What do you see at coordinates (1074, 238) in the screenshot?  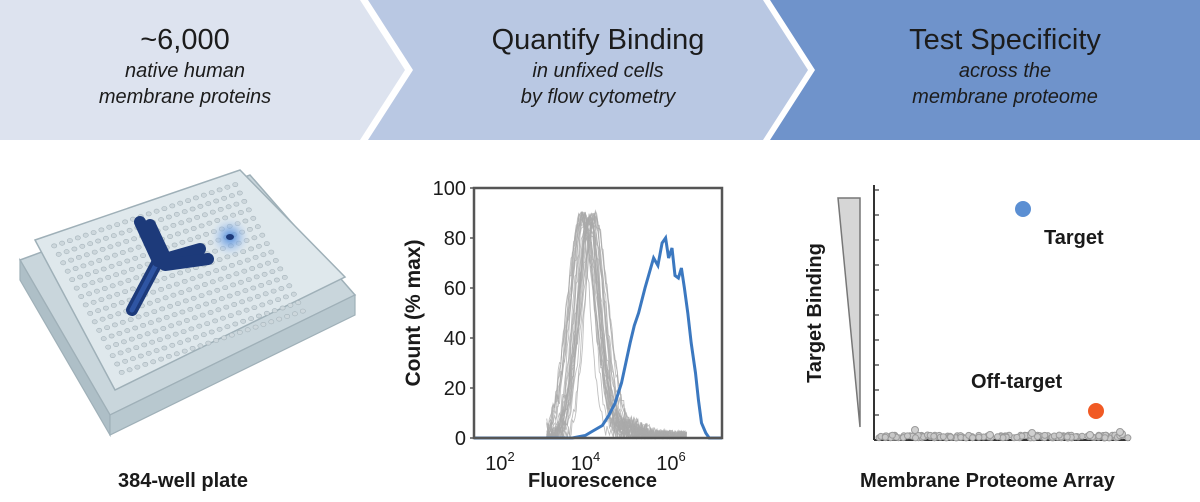 I see `target-label: Target` at bounding box center [1074, 238].